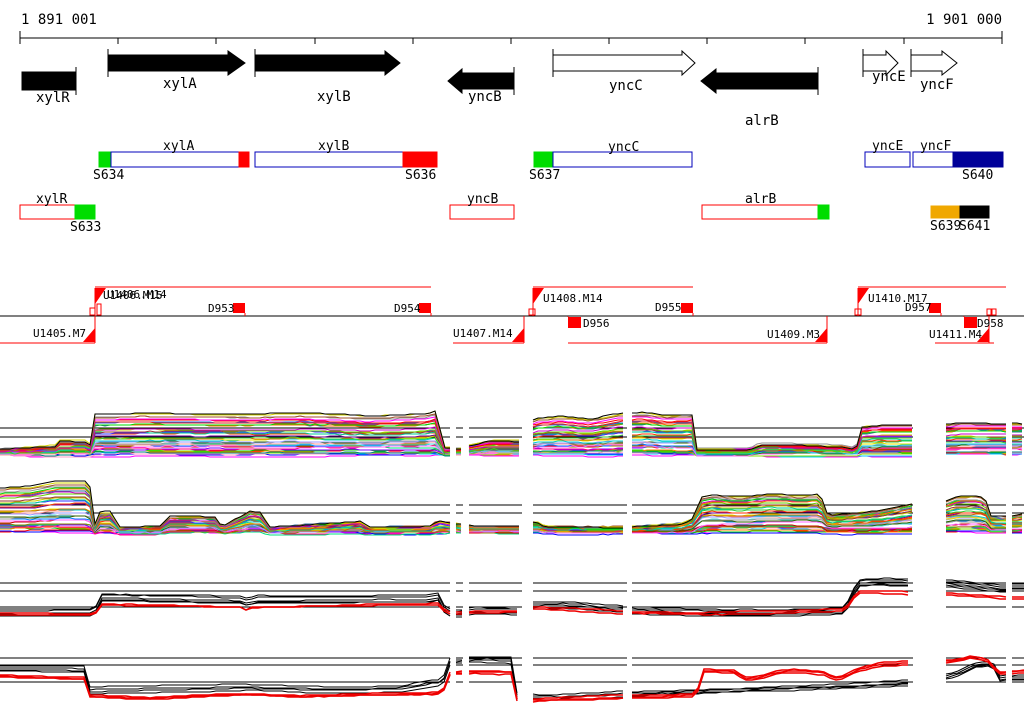  What do you see at coordinates (47, 212) in the screenshot?
I see `segment-box-xylR-cds` at bounding box center [47, 212].